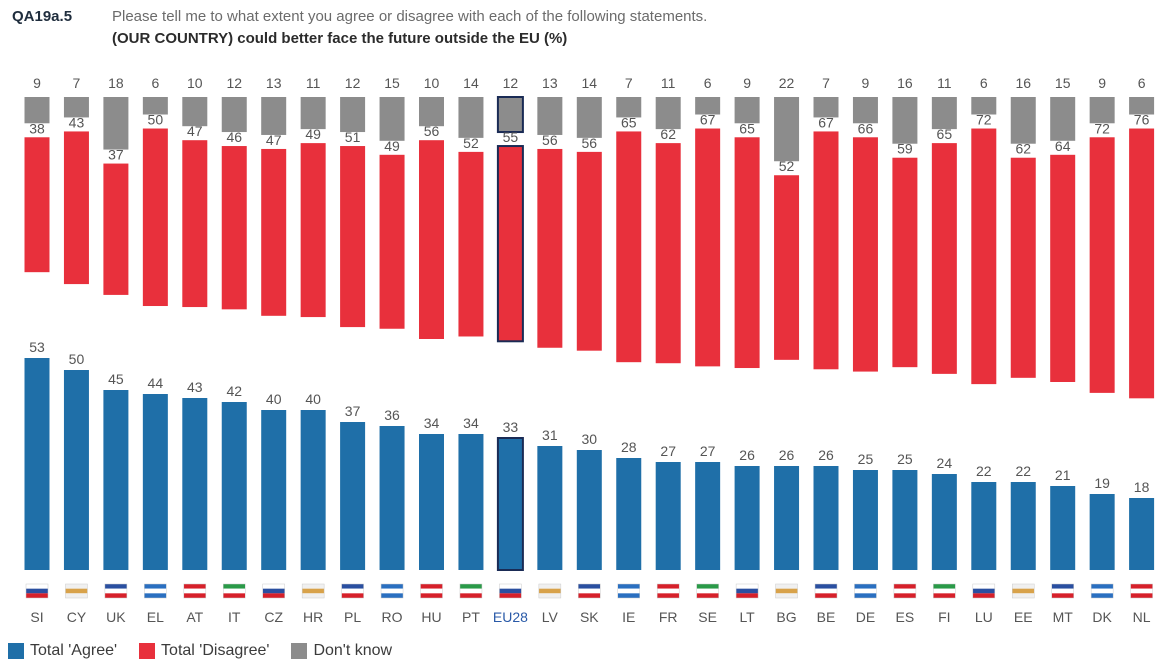 The width and height of the screenshot is (1160, 662). I want to click on label-disagree-it: 46, so click(234, 137).